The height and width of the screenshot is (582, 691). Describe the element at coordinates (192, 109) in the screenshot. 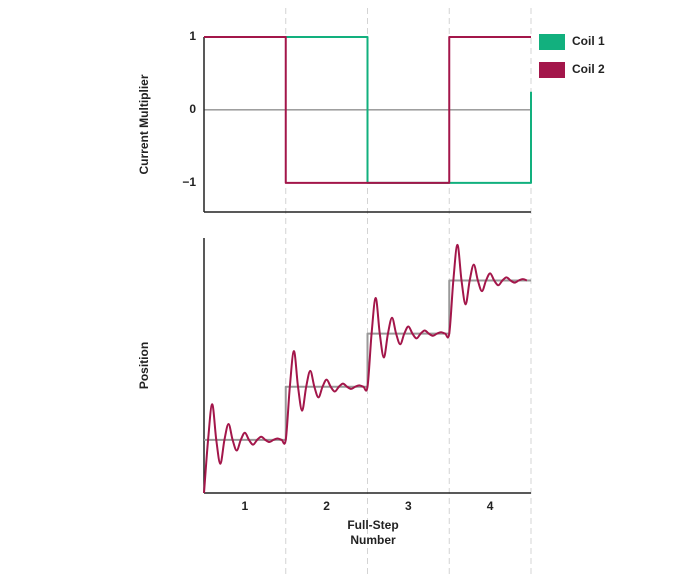

I see `y-tick-label: 0` at that location.